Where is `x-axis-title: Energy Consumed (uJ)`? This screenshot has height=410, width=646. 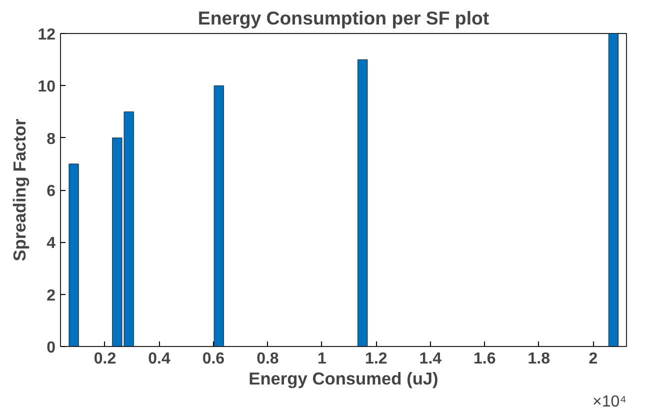 x-axis-title: Energy Consumed (uJ) is located at coordinates (343, 378).